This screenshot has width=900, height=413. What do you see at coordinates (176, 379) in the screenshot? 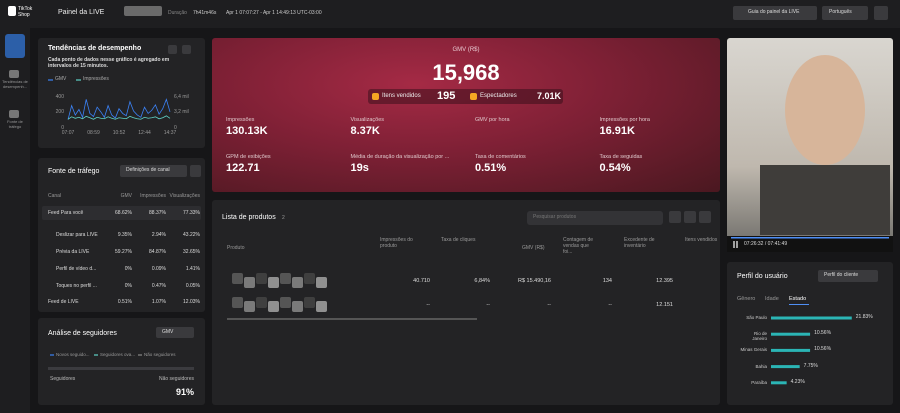
I see `label: Não seguidores` at bounding box center [176, 379].